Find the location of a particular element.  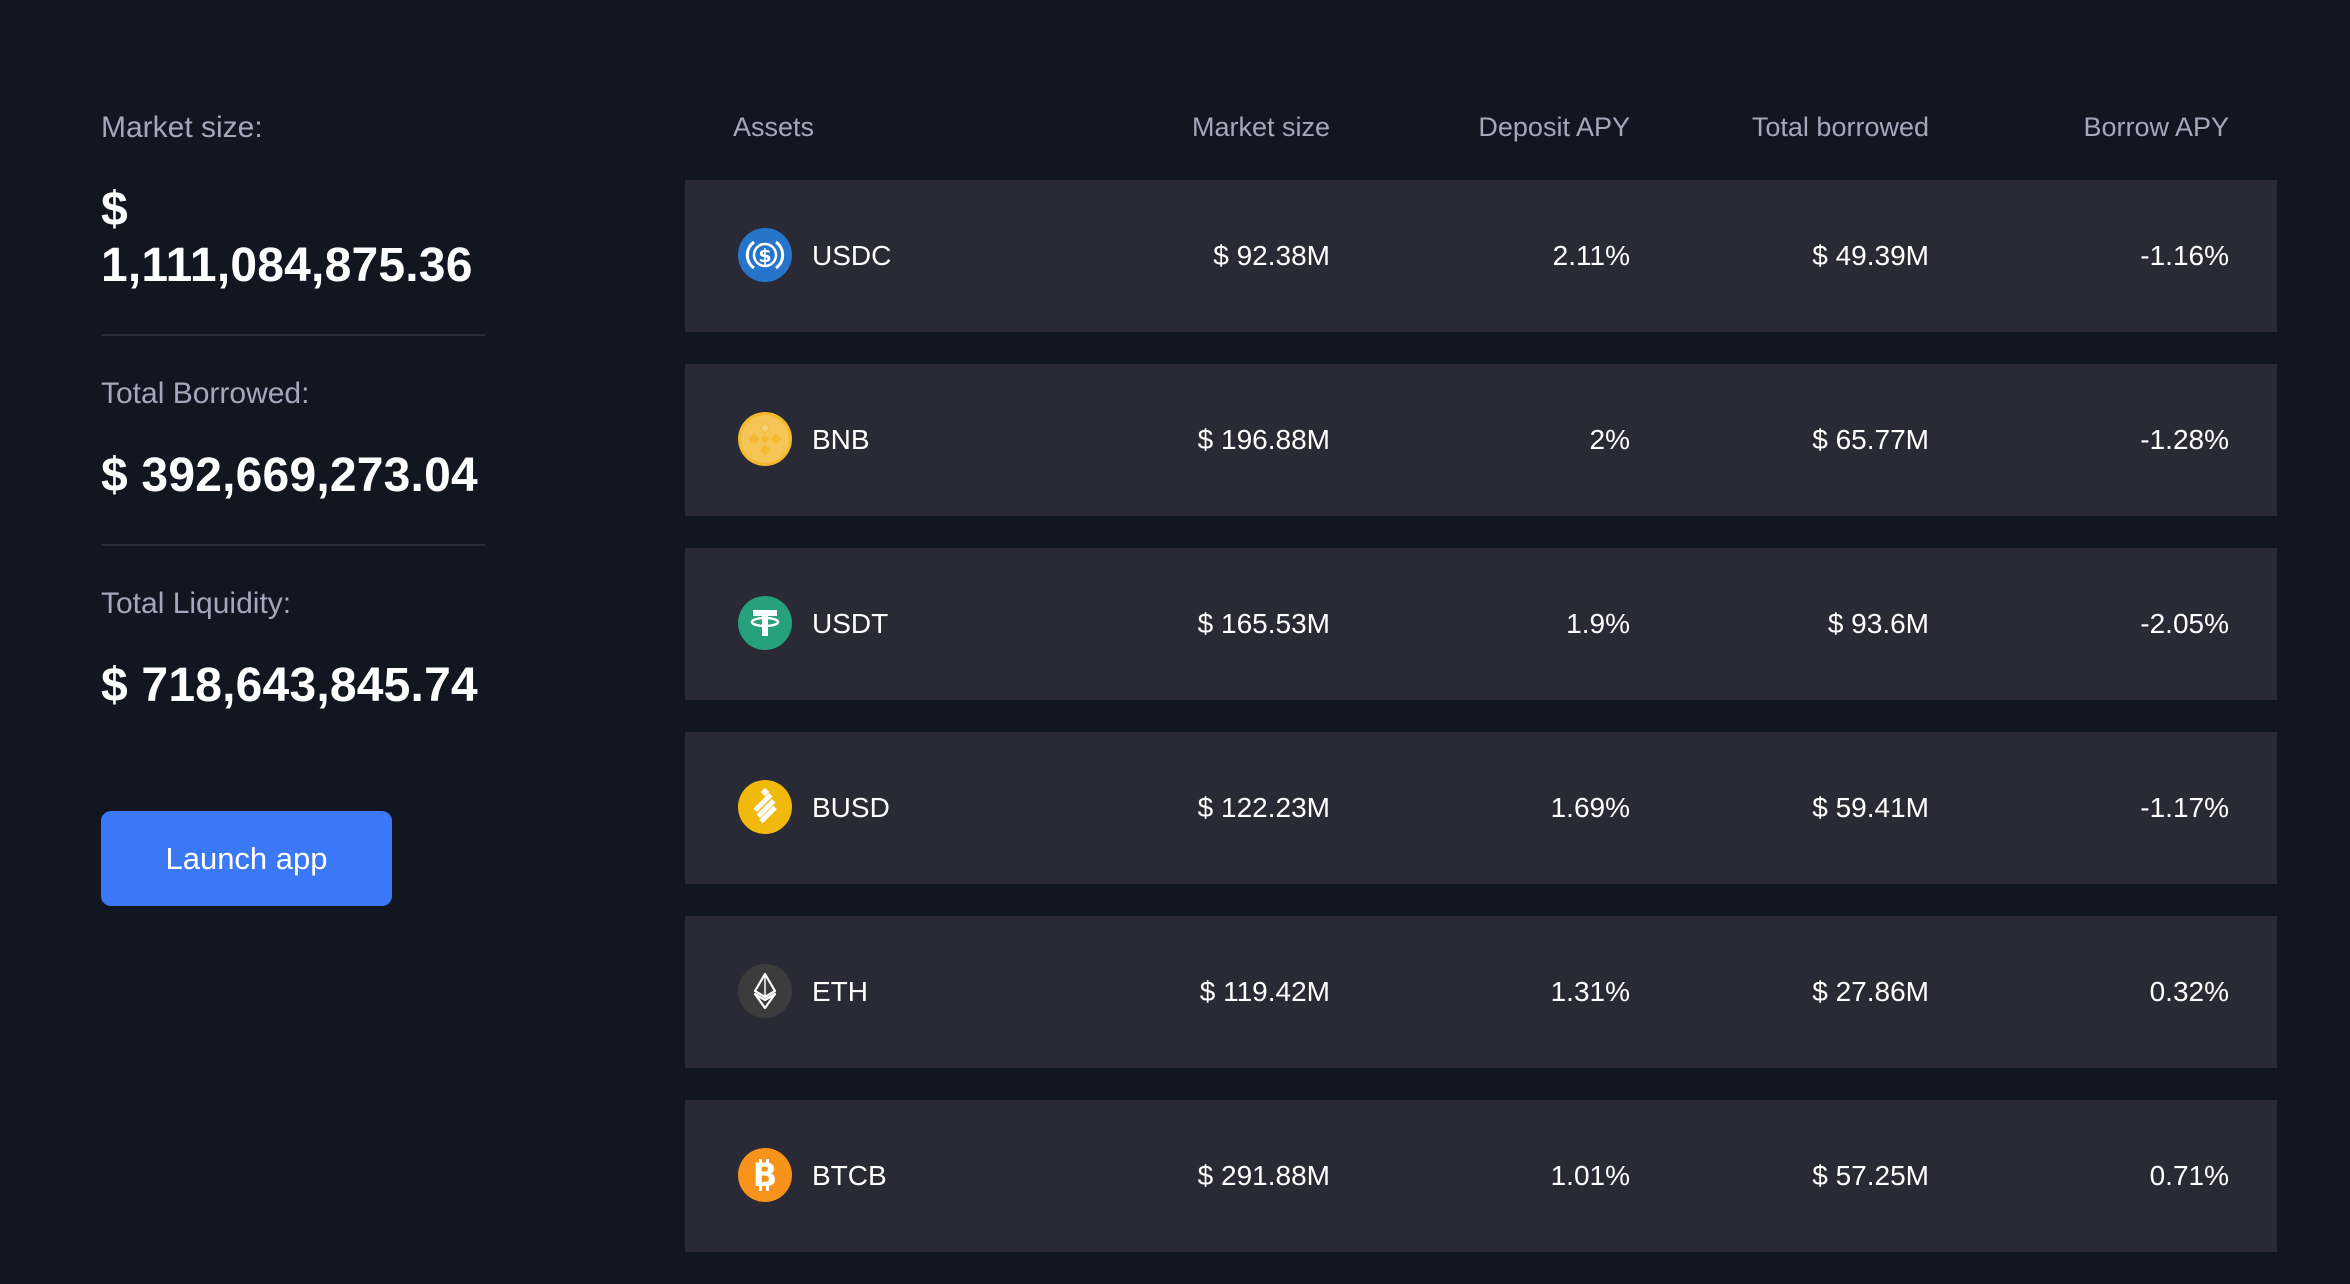

total-borrowed-cell: $ 57.25M is located at coordinates (1870, 1175).